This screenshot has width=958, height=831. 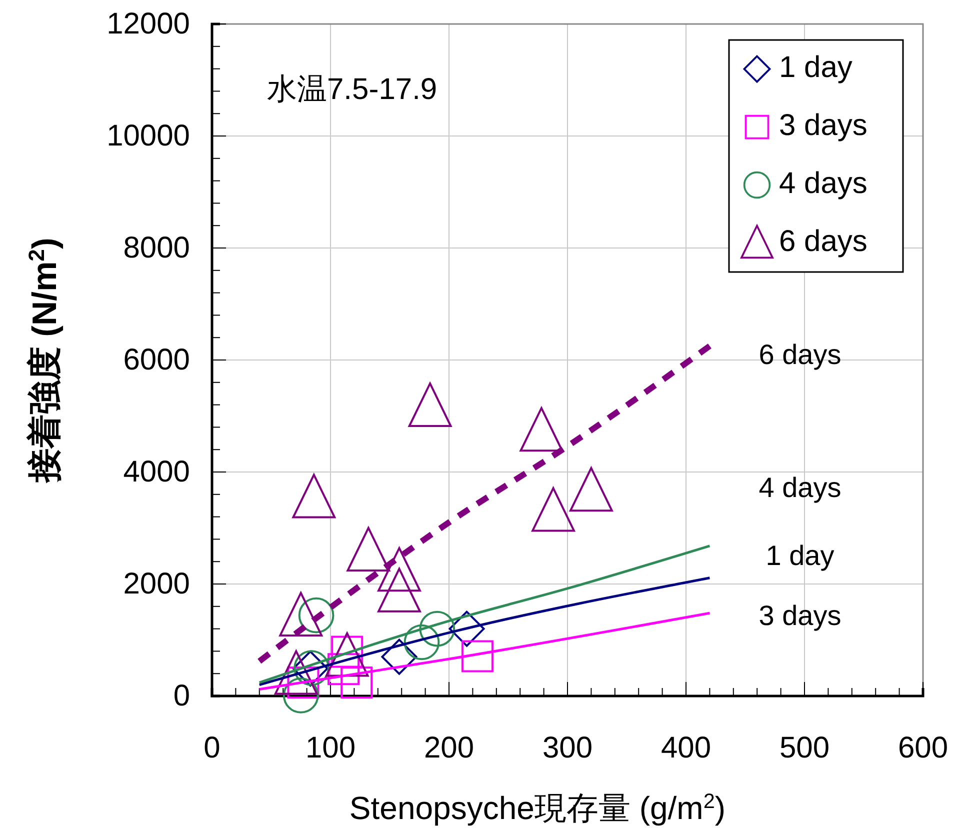 What do you see at coordinates (212, 747) in the screenshot?
I see `x-tick-label: 0` at bounding box center [212, 747].